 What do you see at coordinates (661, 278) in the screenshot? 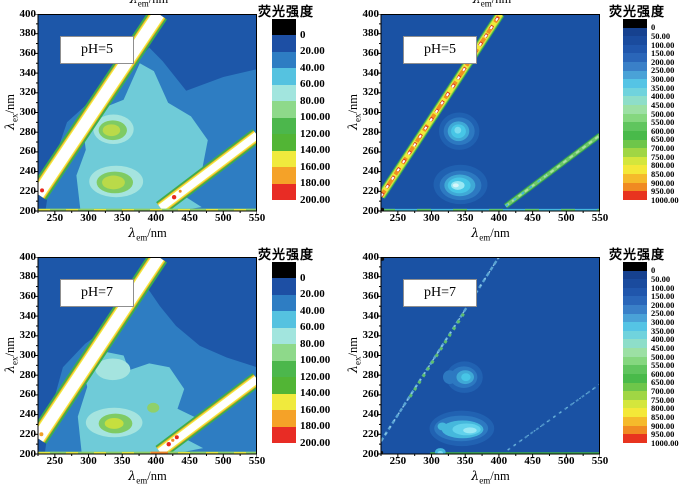
I see `colorbar-label: 50.00` at bounding box center [661, 278].